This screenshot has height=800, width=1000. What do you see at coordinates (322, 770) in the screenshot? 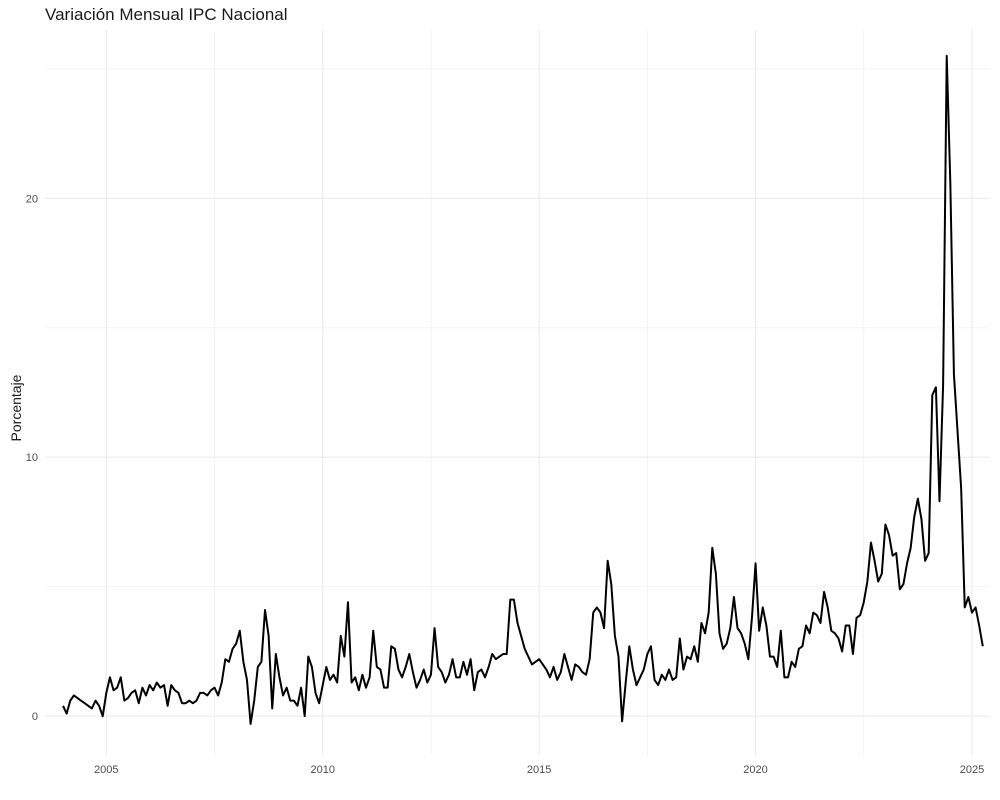
I see `x-tick-label: 2010` at bounding box center [322, 770].